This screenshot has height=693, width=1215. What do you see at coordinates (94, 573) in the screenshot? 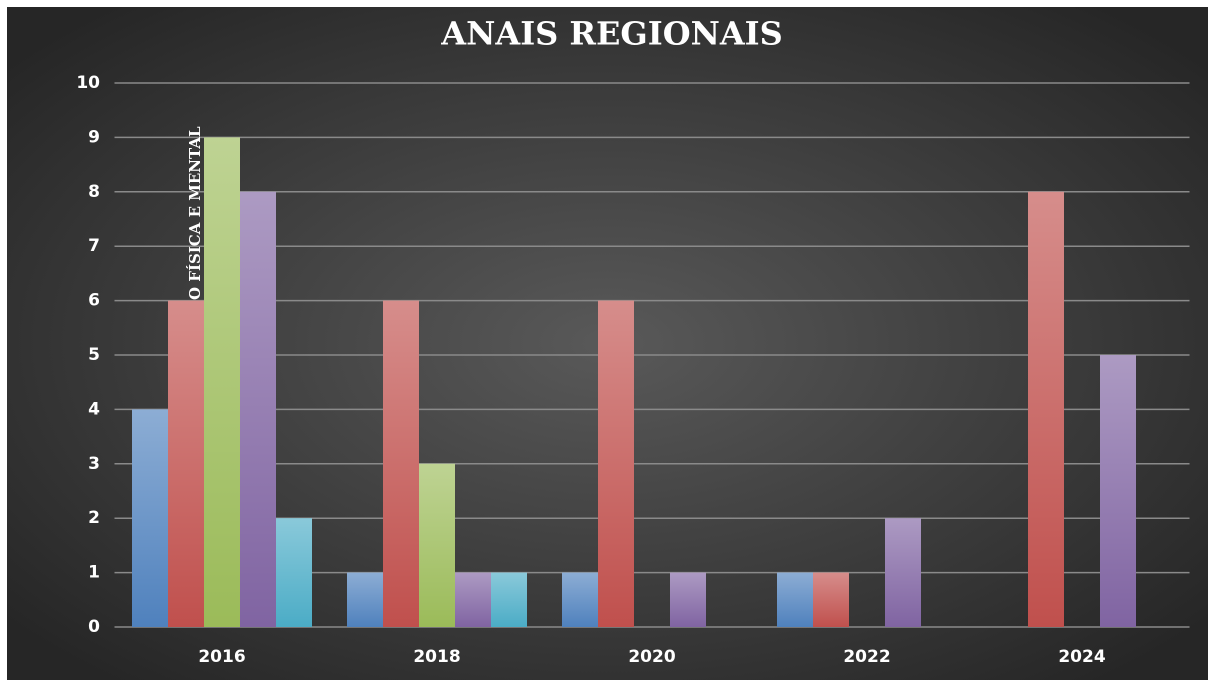
I see `y-tick-label: 1` at bounding box center [94, 573].